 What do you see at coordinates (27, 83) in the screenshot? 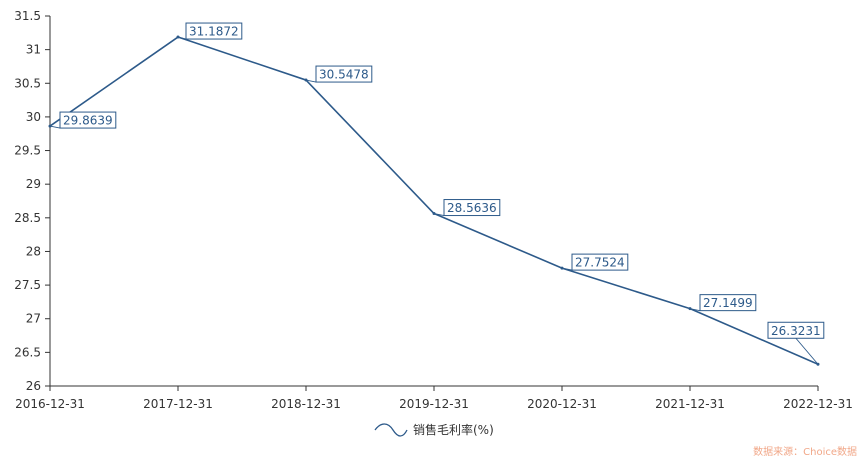
I see `y-tick-label: 30.5` at bounding box center [27, 83].